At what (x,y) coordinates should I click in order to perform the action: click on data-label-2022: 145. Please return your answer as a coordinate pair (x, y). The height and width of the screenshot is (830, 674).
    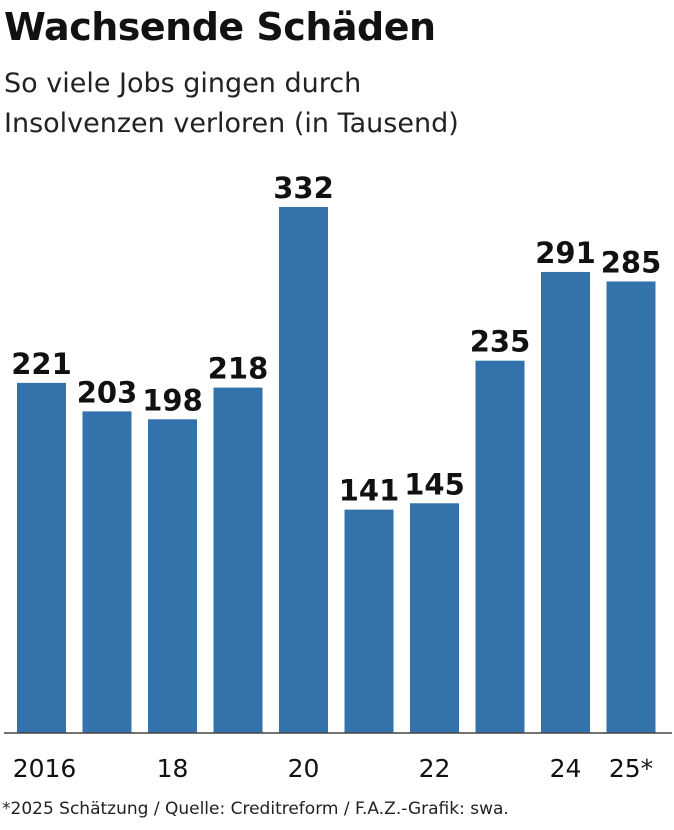
    Looking at the image, I should click on (434, 484).